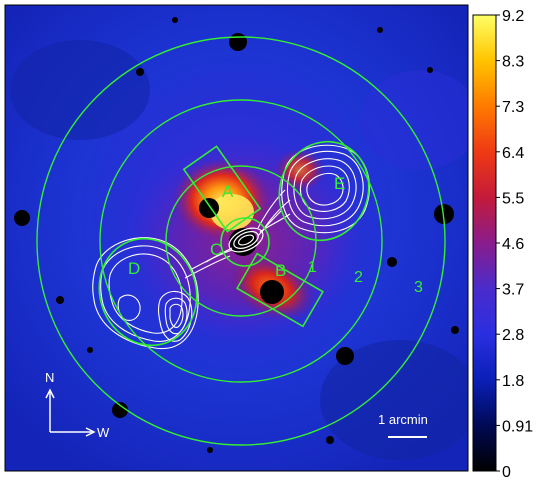 The image size is (546, 481). I want to click on ring-label-1: 1, so click(312, 267).